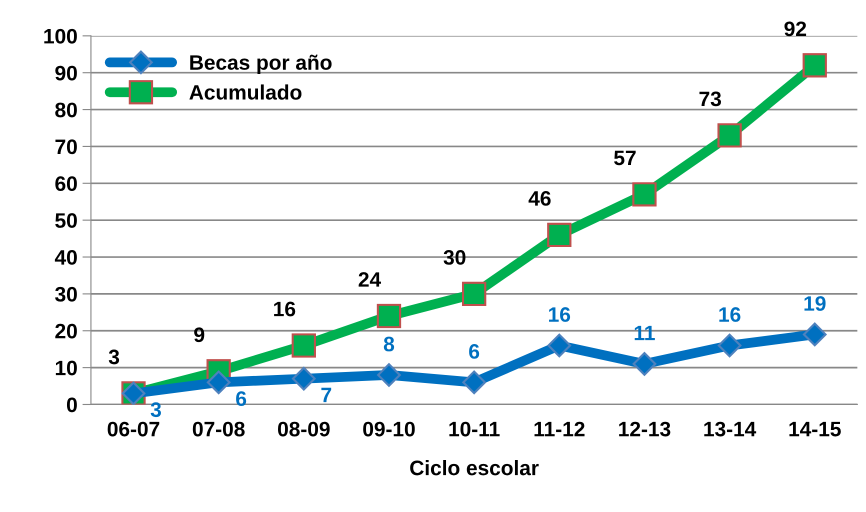 This screenshot has width=866, height=512. I want to click on y-tick-label: 40, so click(65, 257).